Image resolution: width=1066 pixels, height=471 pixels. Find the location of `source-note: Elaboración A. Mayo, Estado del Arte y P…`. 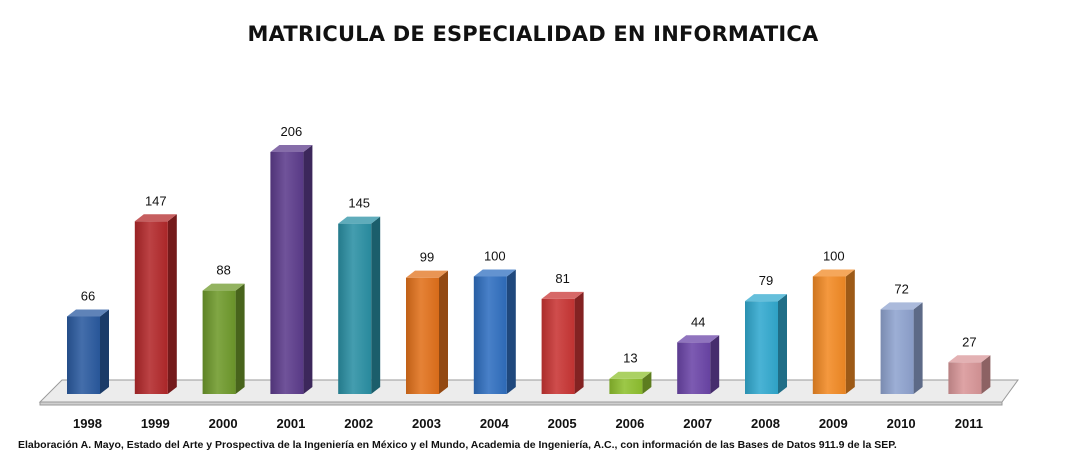

source-note: Elaboración A. Mayo, Estado del Arte y P… is located at coordinates (457, 445).